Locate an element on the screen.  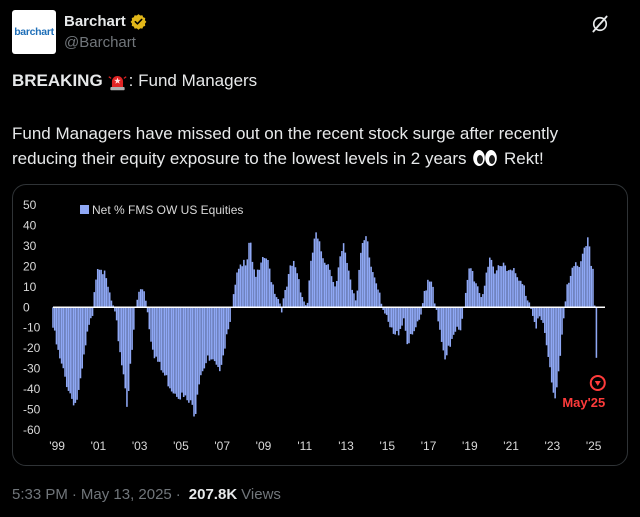
y-tick-label: 40 is located at coordinates (30, 225).